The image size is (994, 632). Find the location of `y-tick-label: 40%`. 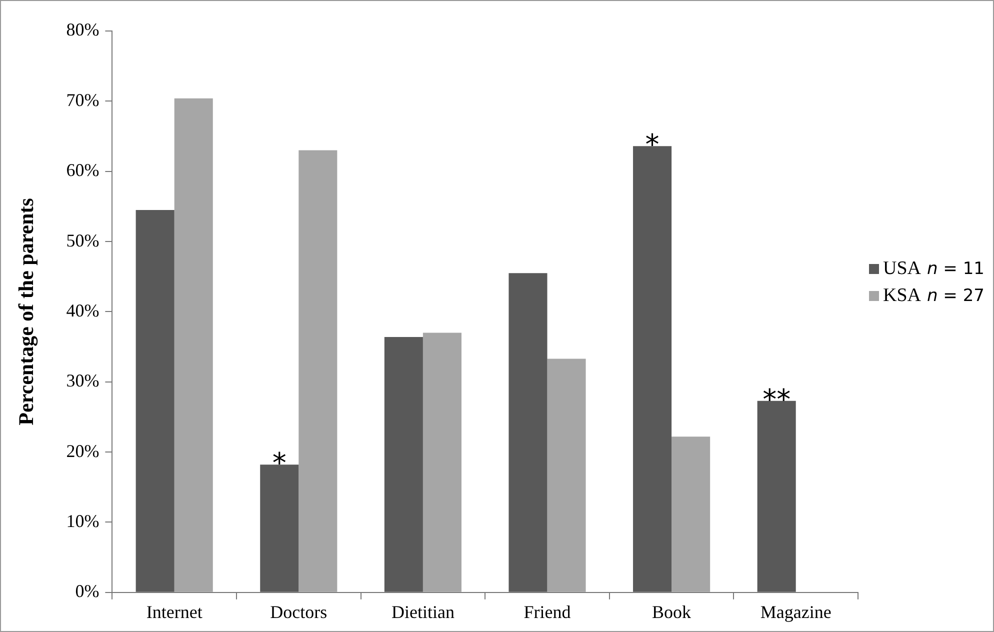

y-tick-label: 40% is located at coordinates (83, 310).